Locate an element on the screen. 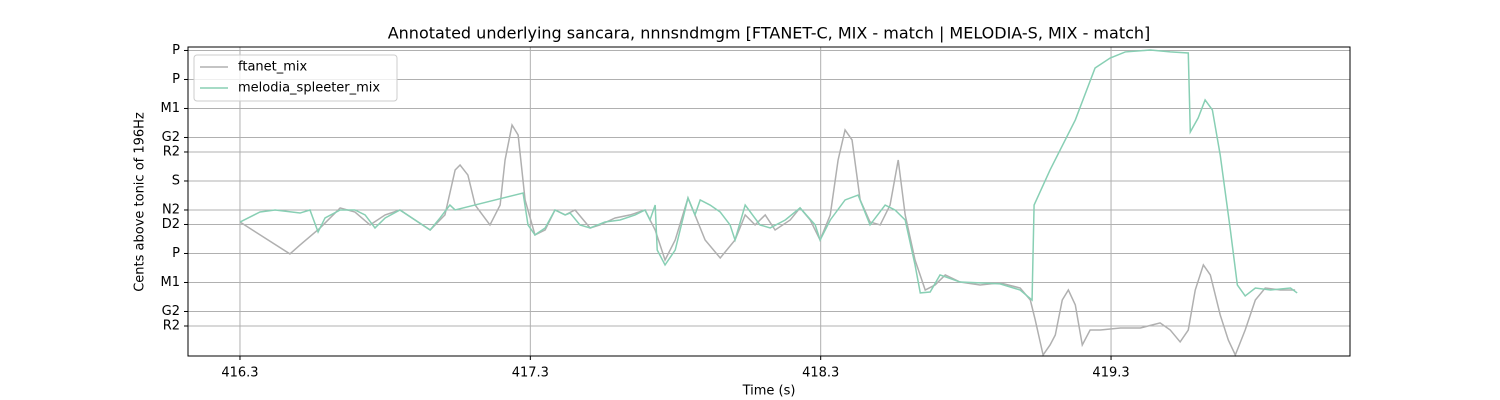  x-tick-label: 418.3 is located at coordinates (820, 373).